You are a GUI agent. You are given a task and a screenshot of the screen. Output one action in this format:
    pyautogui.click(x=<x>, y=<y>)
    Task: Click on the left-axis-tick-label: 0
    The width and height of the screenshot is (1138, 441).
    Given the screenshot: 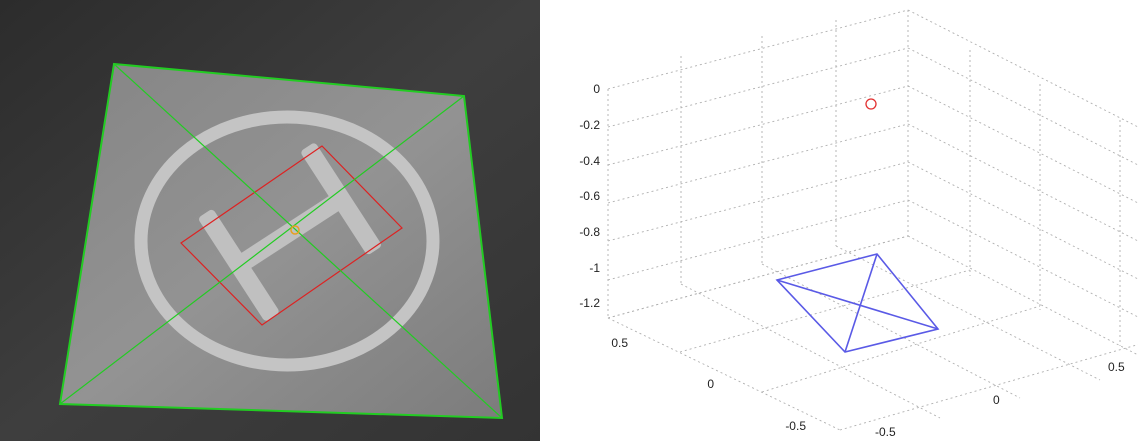 What is the action you would take?
    pyautogui.click(x=710, y=384)
    